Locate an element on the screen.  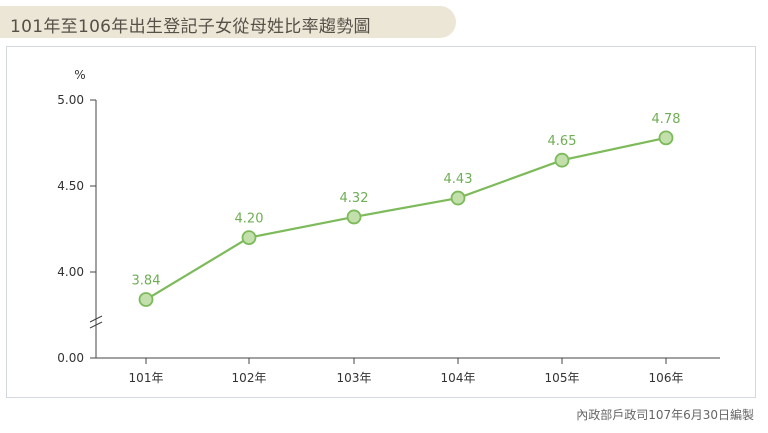
data-label: 4.43 is located at coordinates (458, 179).